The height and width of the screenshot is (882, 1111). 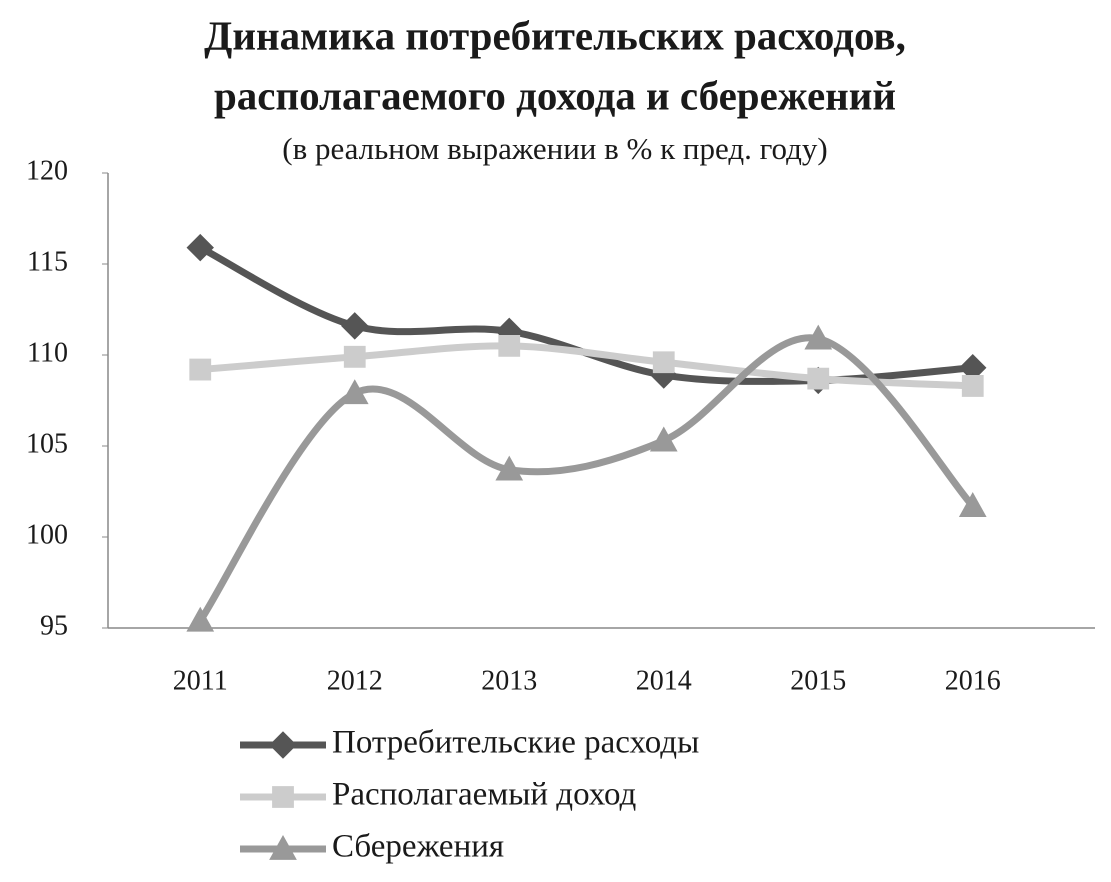 I want to click on series-line, so click(x=586, y=366).